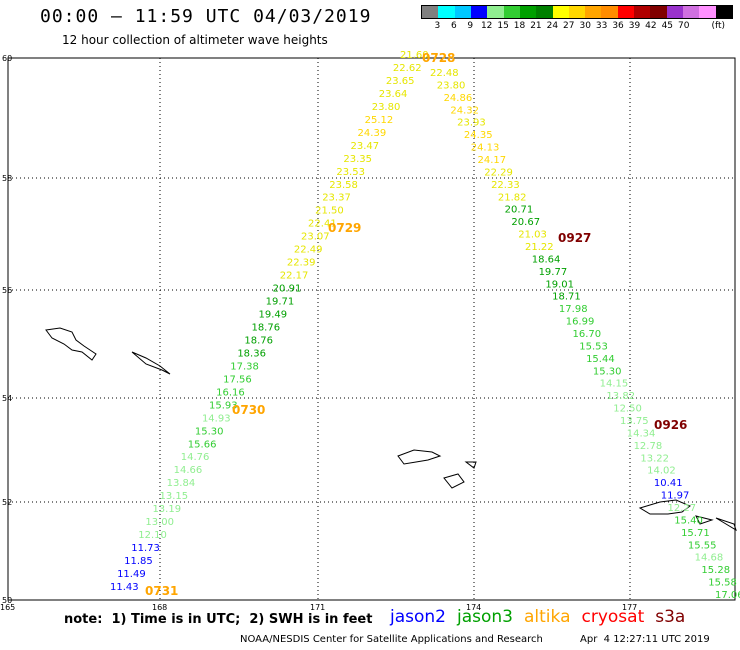 The width and height of the screenshot is (740, 650). I want to click on wave-height-value: 23.07, so click(315, 237).